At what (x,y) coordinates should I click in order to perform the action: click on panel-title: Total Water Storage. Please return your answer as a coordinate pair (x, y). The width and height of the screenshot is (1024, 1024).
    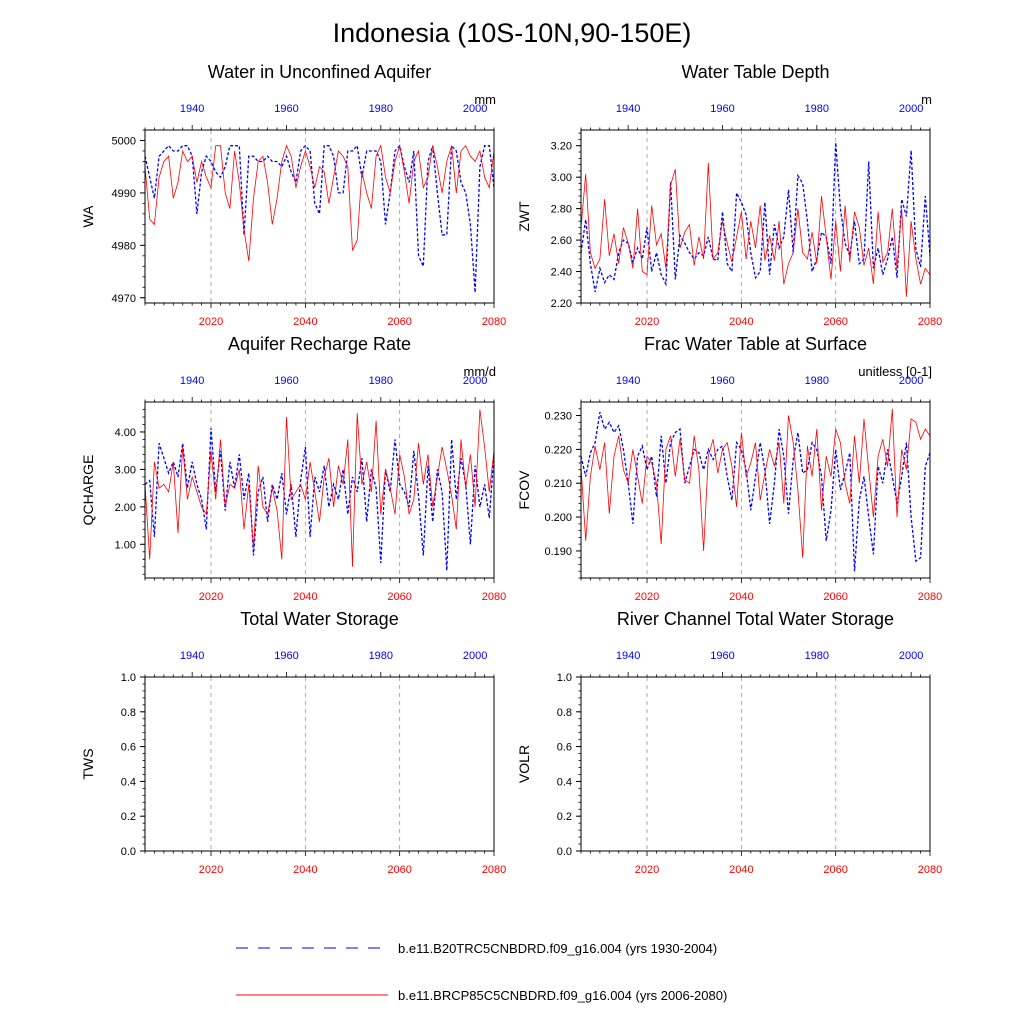
    Looking at the image, I should click on (319, 619).